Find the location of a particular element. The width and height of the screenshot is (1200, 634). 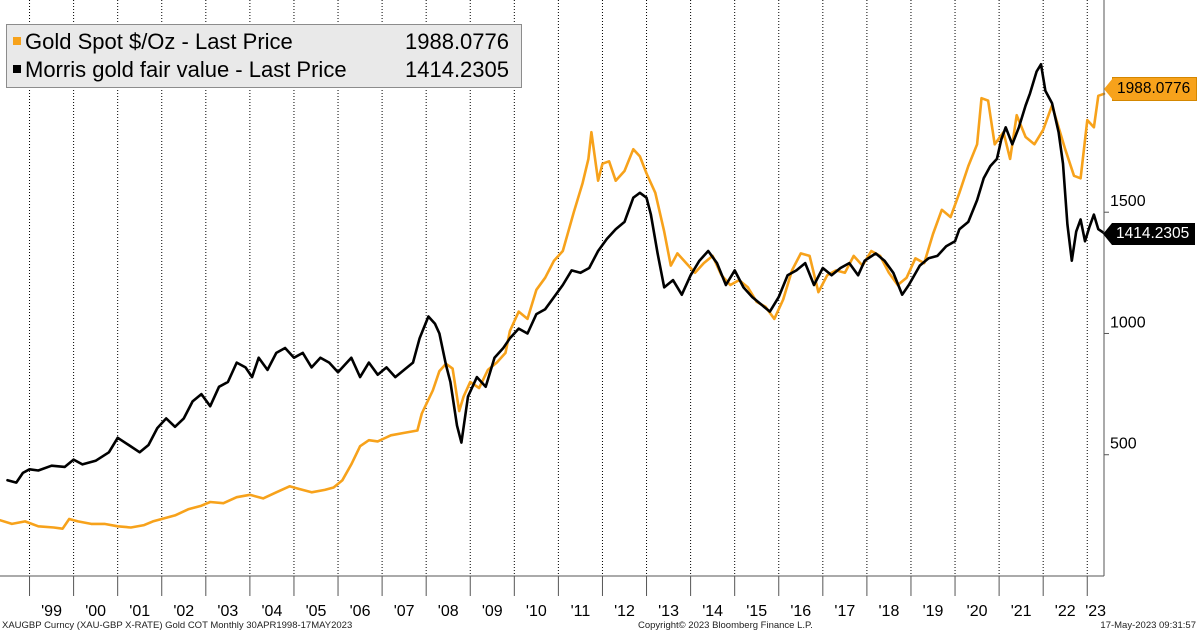

x-tick-label: '16 is located at coordinates (800, 611).